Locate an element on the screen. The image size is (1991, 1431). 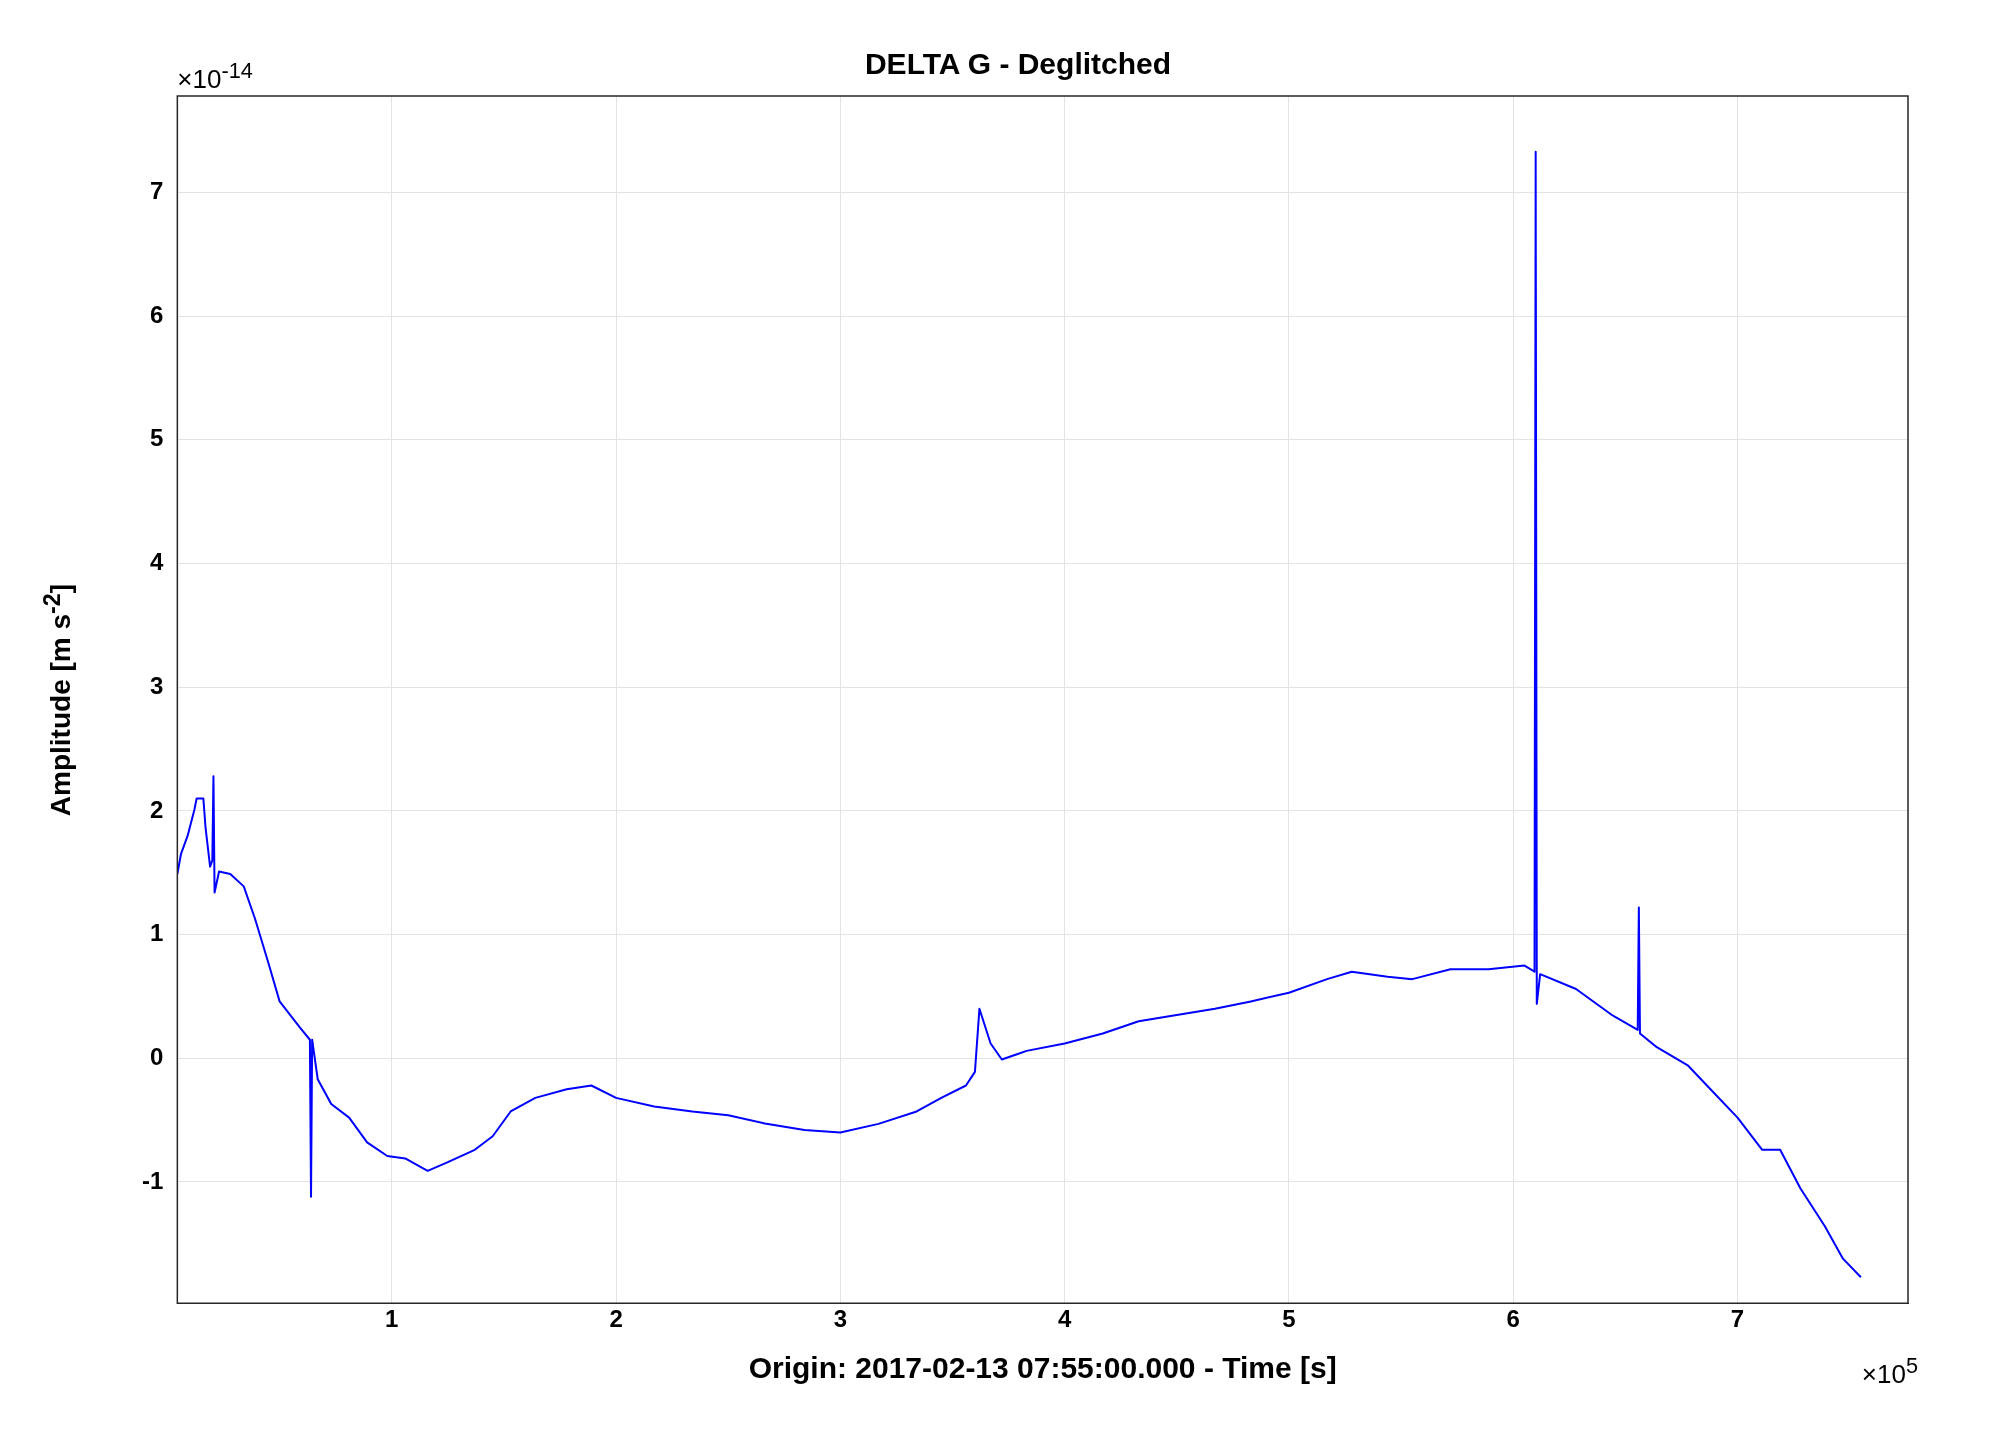
x-tick-label: 1 is located at coordinates (392, 1319).